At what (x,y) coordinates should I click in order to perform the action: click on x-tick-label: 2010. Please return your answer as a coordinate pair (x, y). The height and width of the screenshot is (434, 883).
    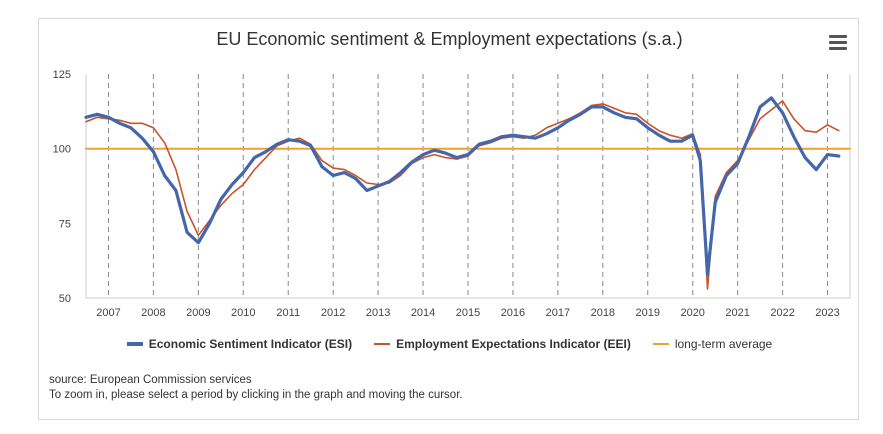
    Looking at the image, I should click on (243, 313).